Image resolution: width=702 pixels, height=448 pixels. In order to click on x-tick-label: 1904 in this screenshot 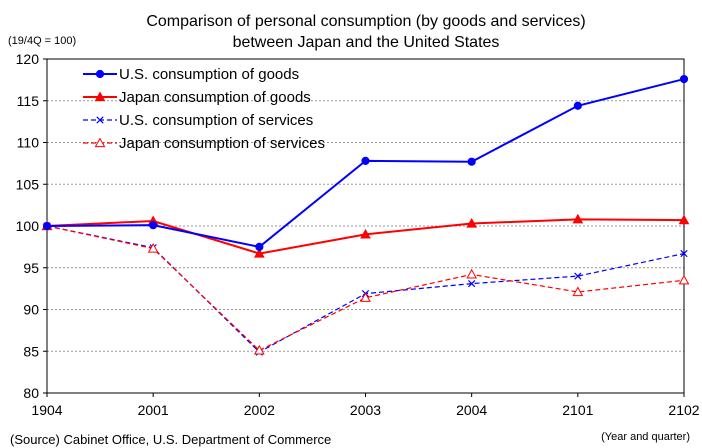, I will do `click(46, 410)`.